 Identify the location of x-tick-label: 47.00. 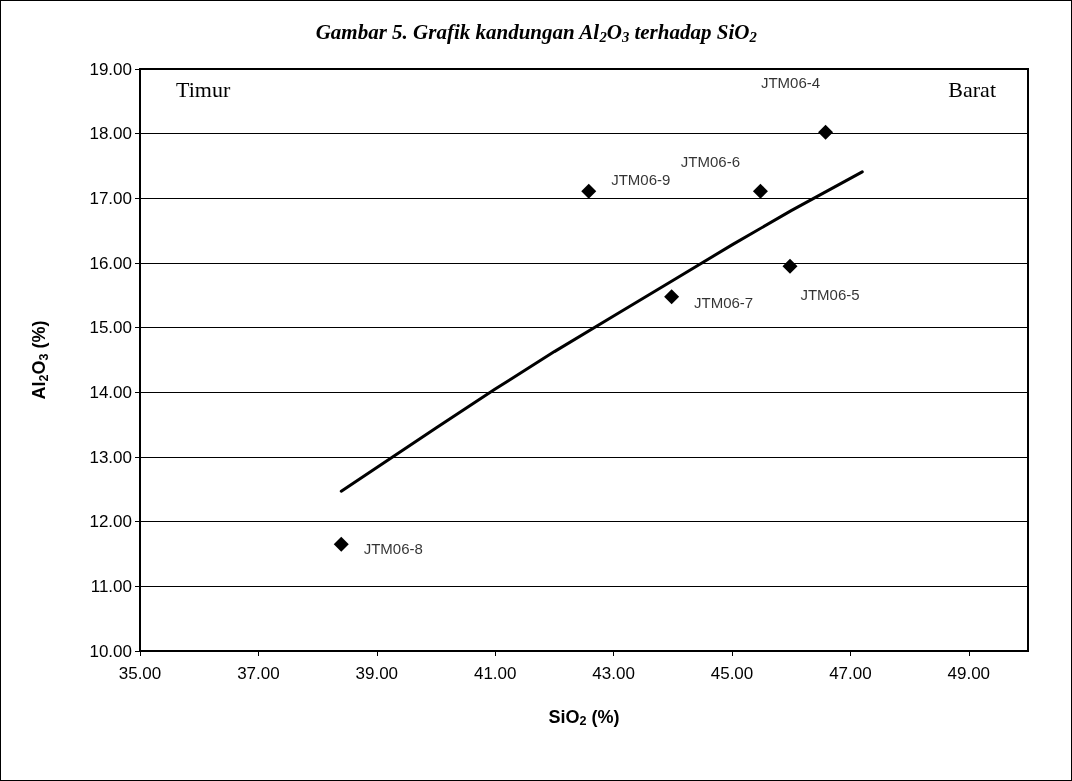
(850, 673).